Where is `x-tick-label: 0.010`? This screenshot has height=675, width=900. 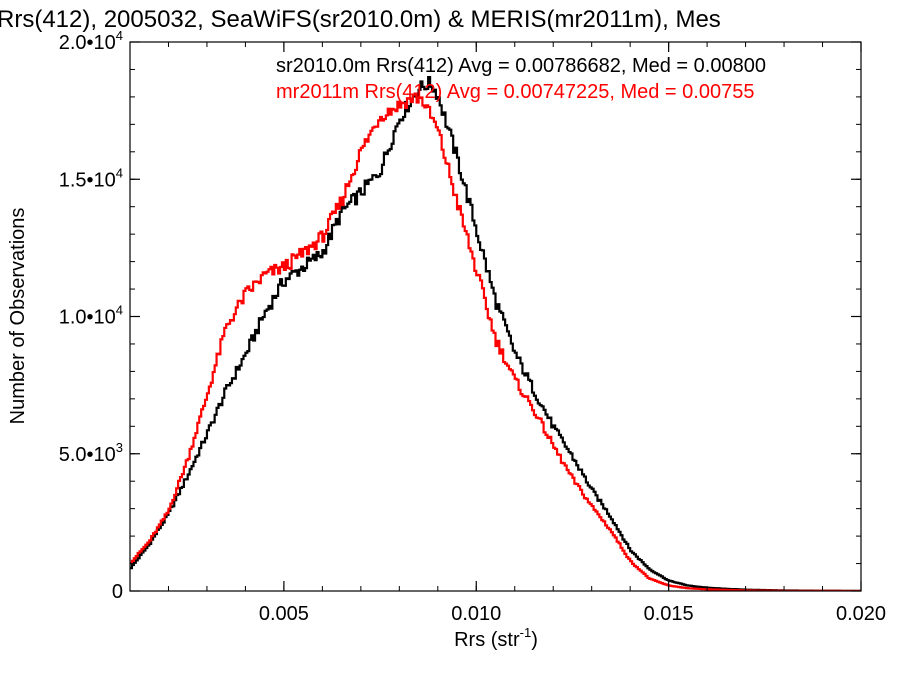 x-tick-label: 0.010 is located at coordinates (476, 614).